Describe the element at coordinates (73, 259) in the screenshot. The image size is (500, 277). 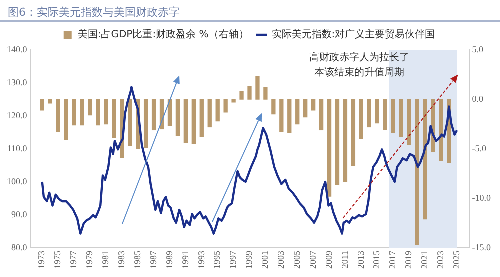
I see `x-tick-label: 1977` at that location.